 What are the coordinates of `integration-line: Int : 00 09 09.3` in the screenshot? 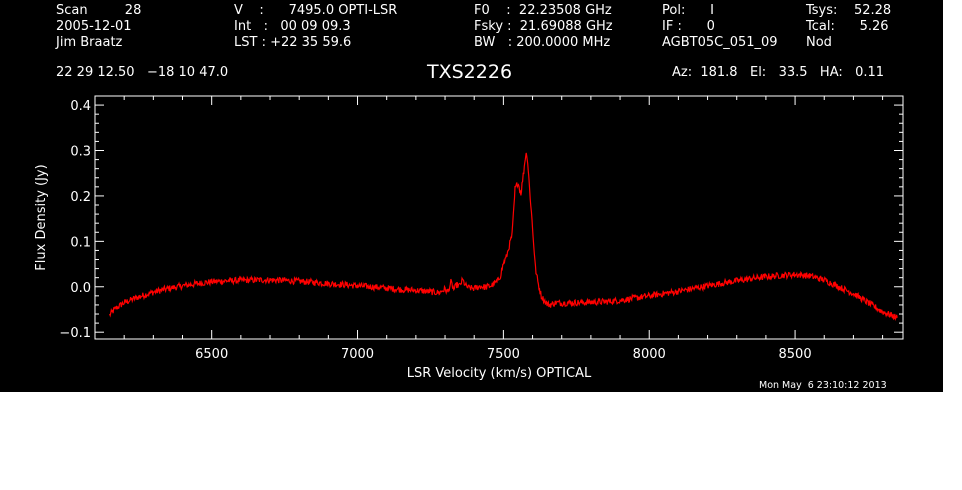 It's located at (292, 26).